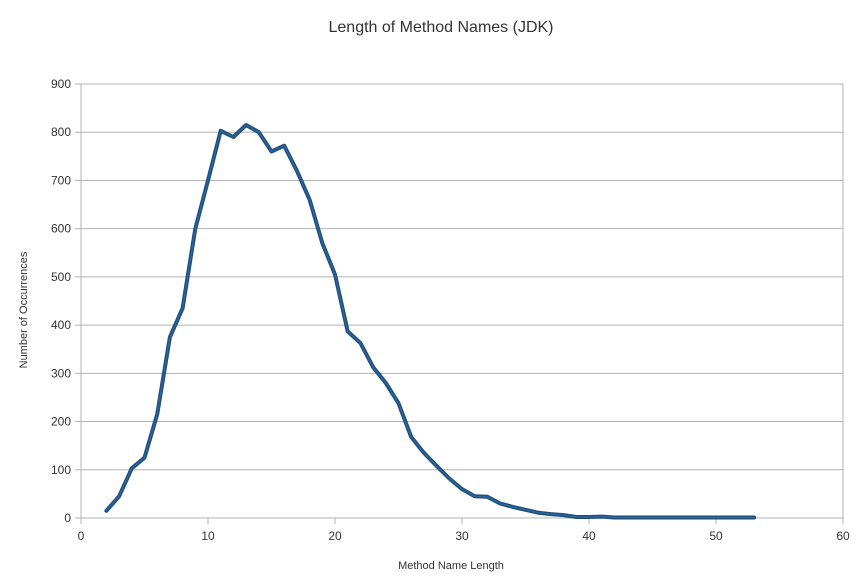  I want to click on x-tick-label: 60, so click(843, 536).